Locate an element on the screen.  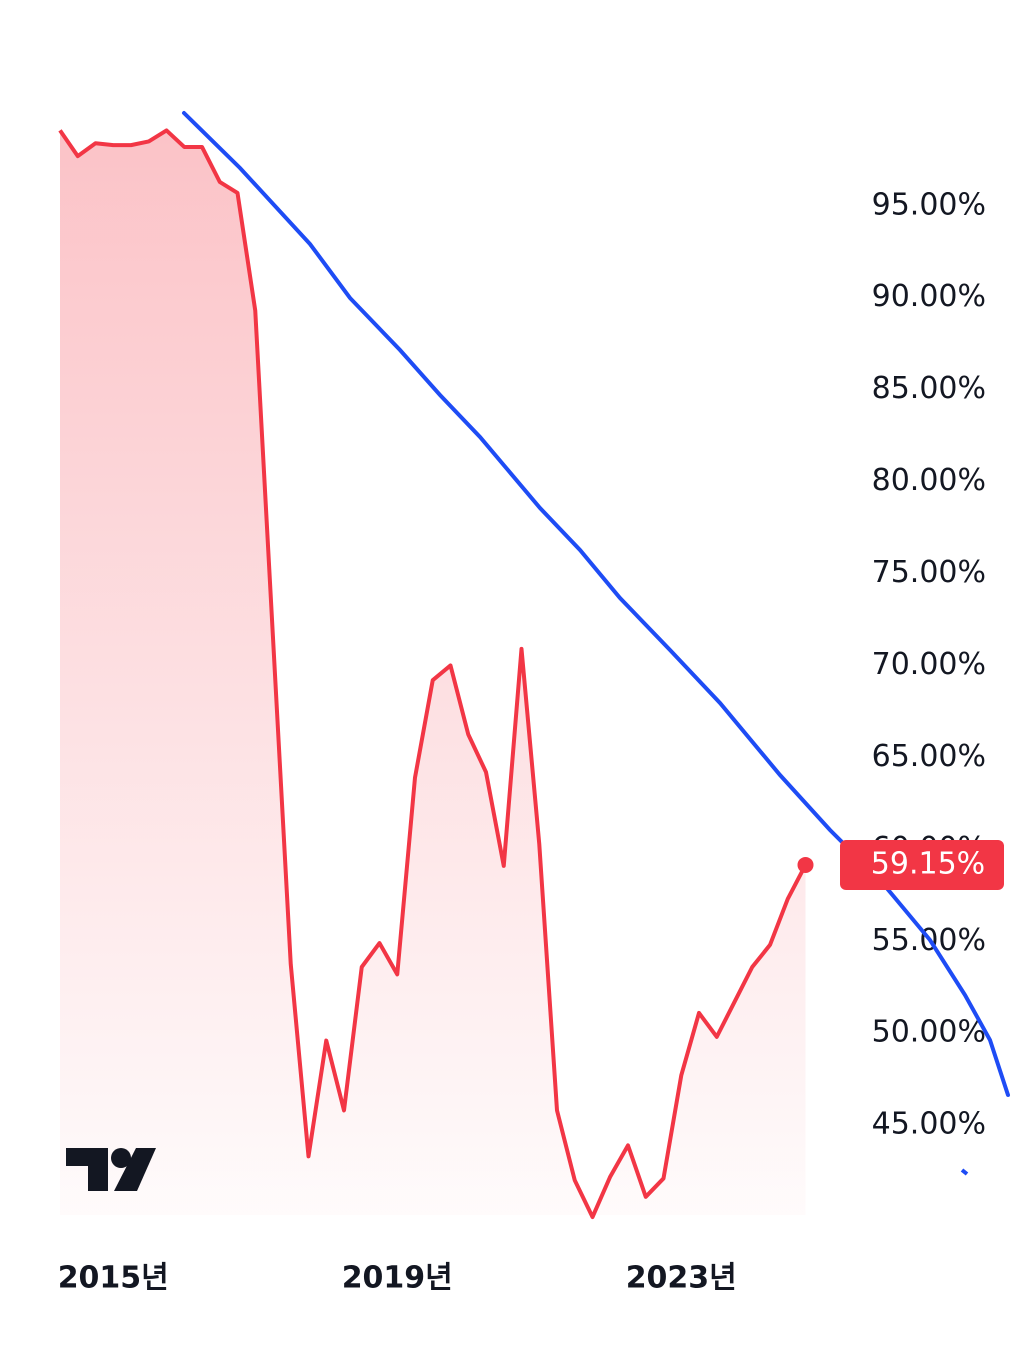
y-tick-label: 70.00% is located at coordinates (929, 664).